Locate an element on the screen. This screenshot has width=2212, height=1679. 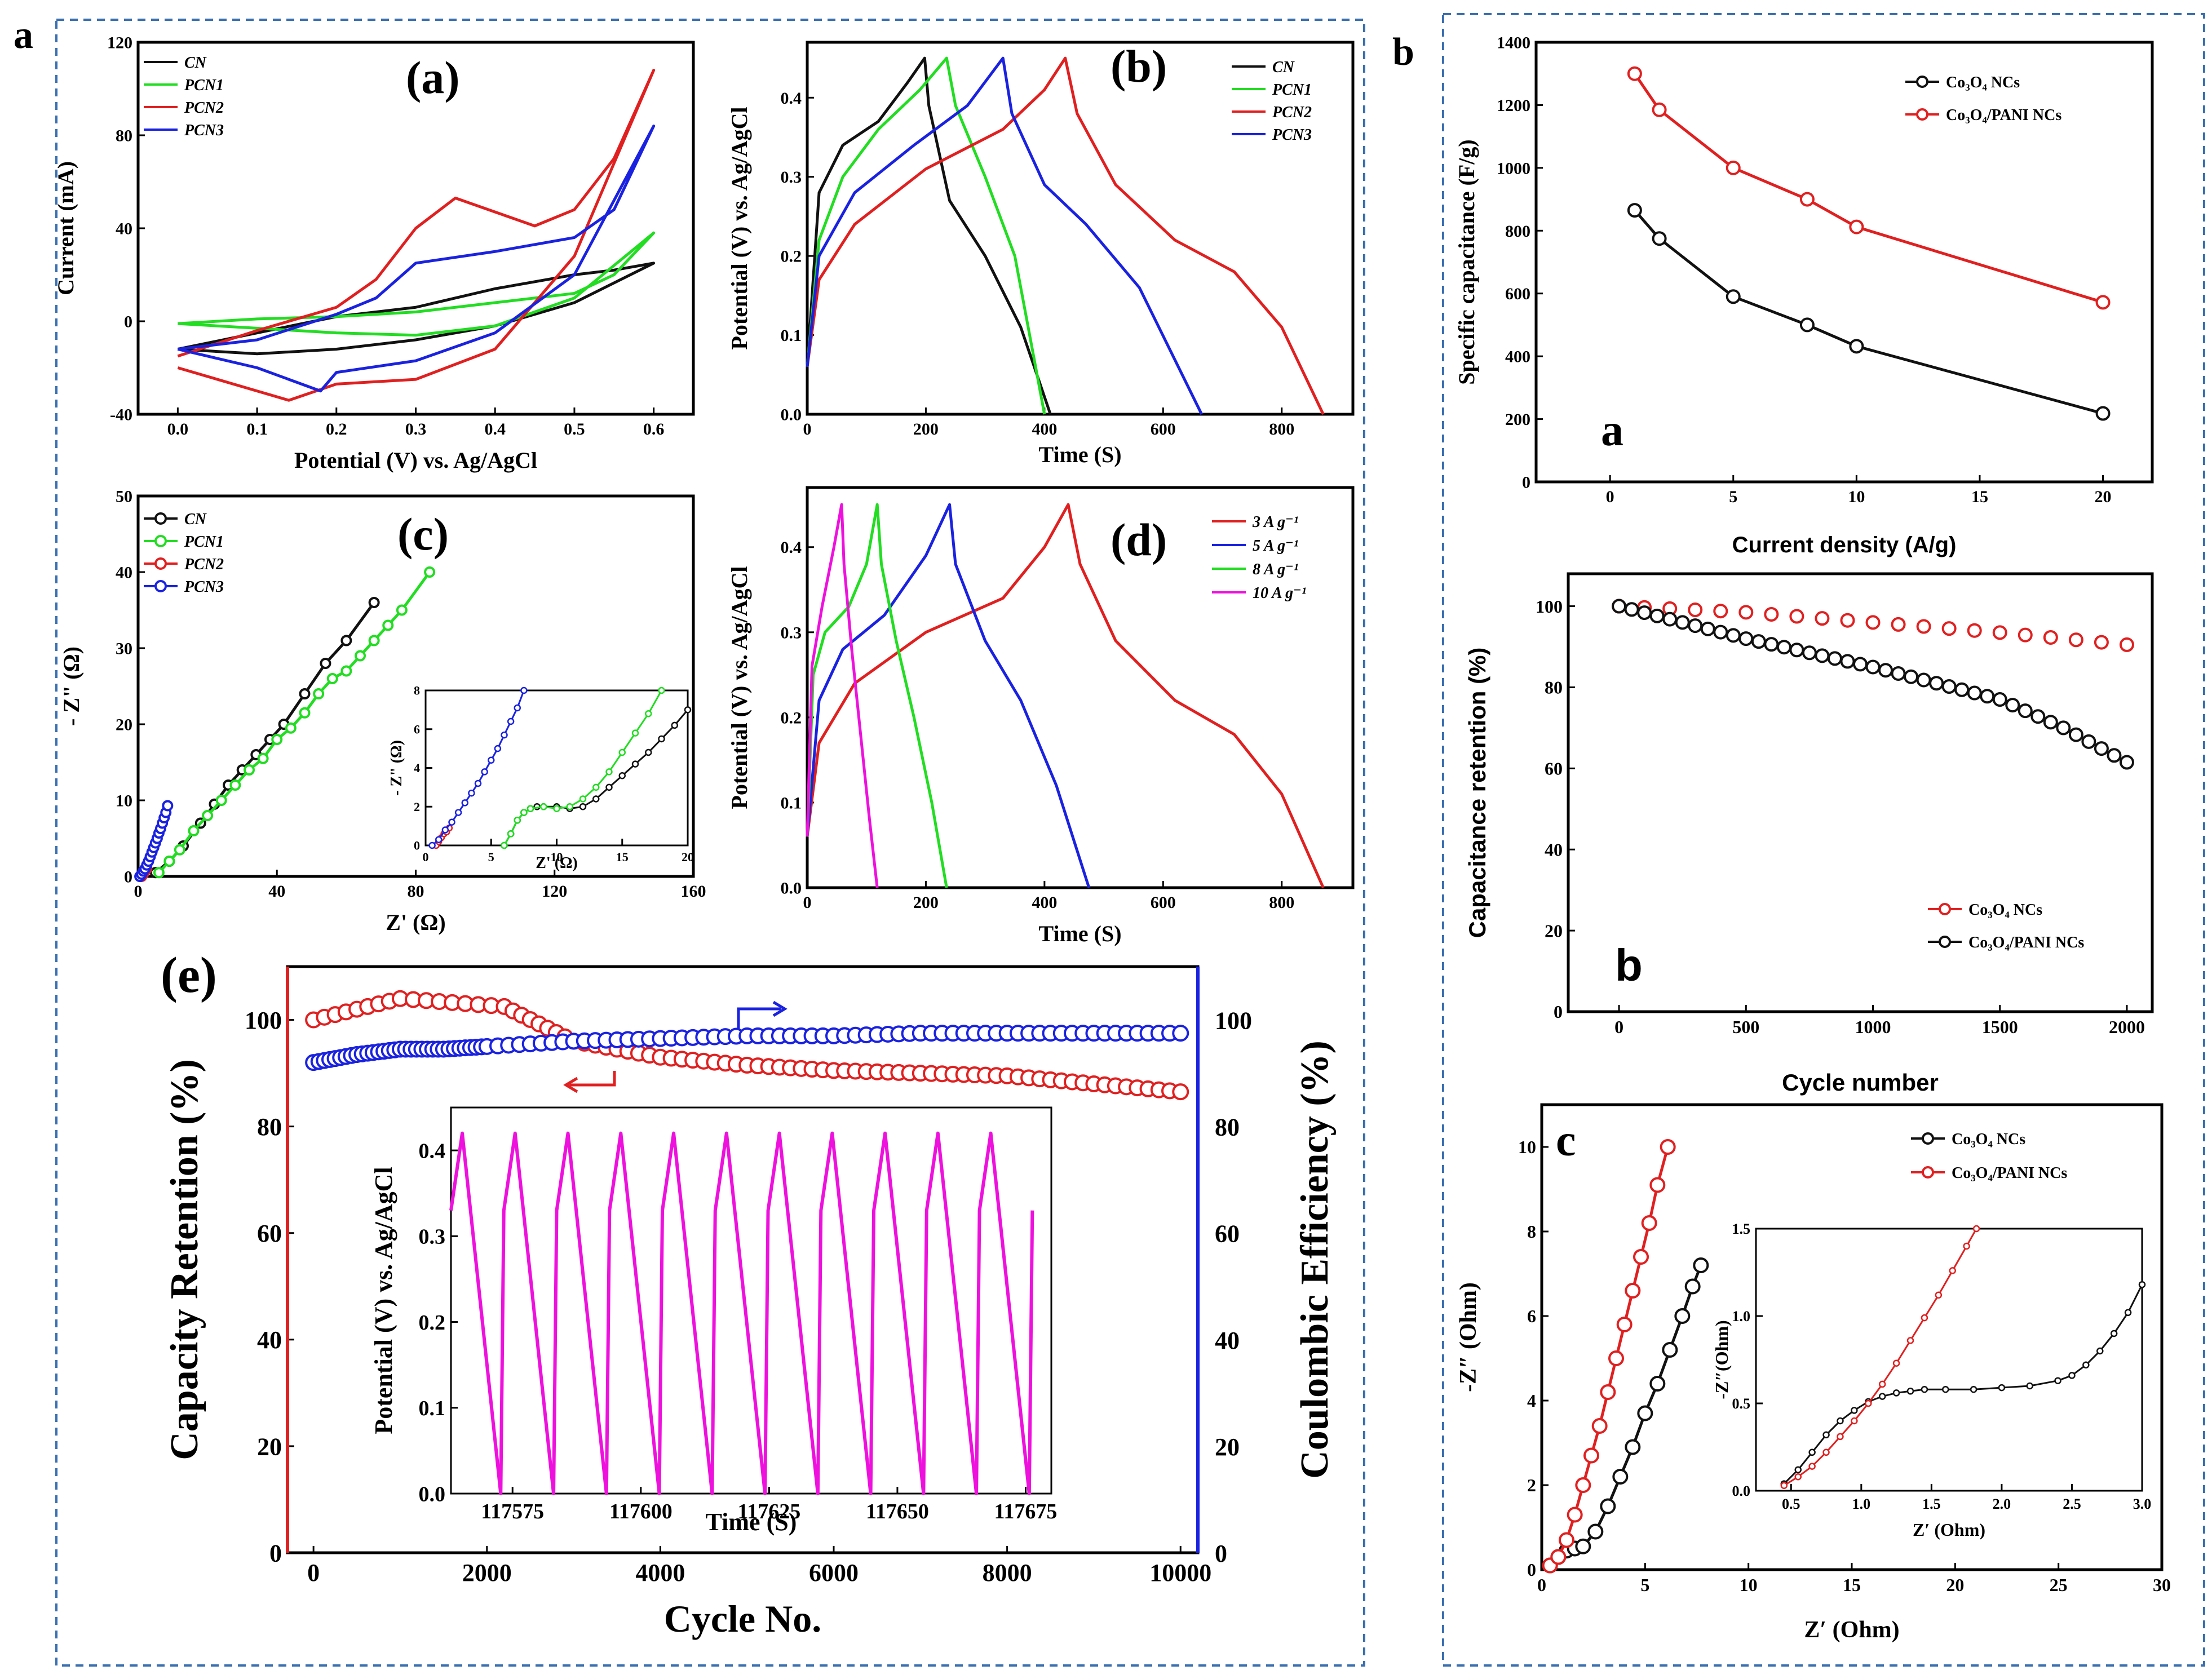
y-tick-label: 10 is located at coordinates (124, 801).